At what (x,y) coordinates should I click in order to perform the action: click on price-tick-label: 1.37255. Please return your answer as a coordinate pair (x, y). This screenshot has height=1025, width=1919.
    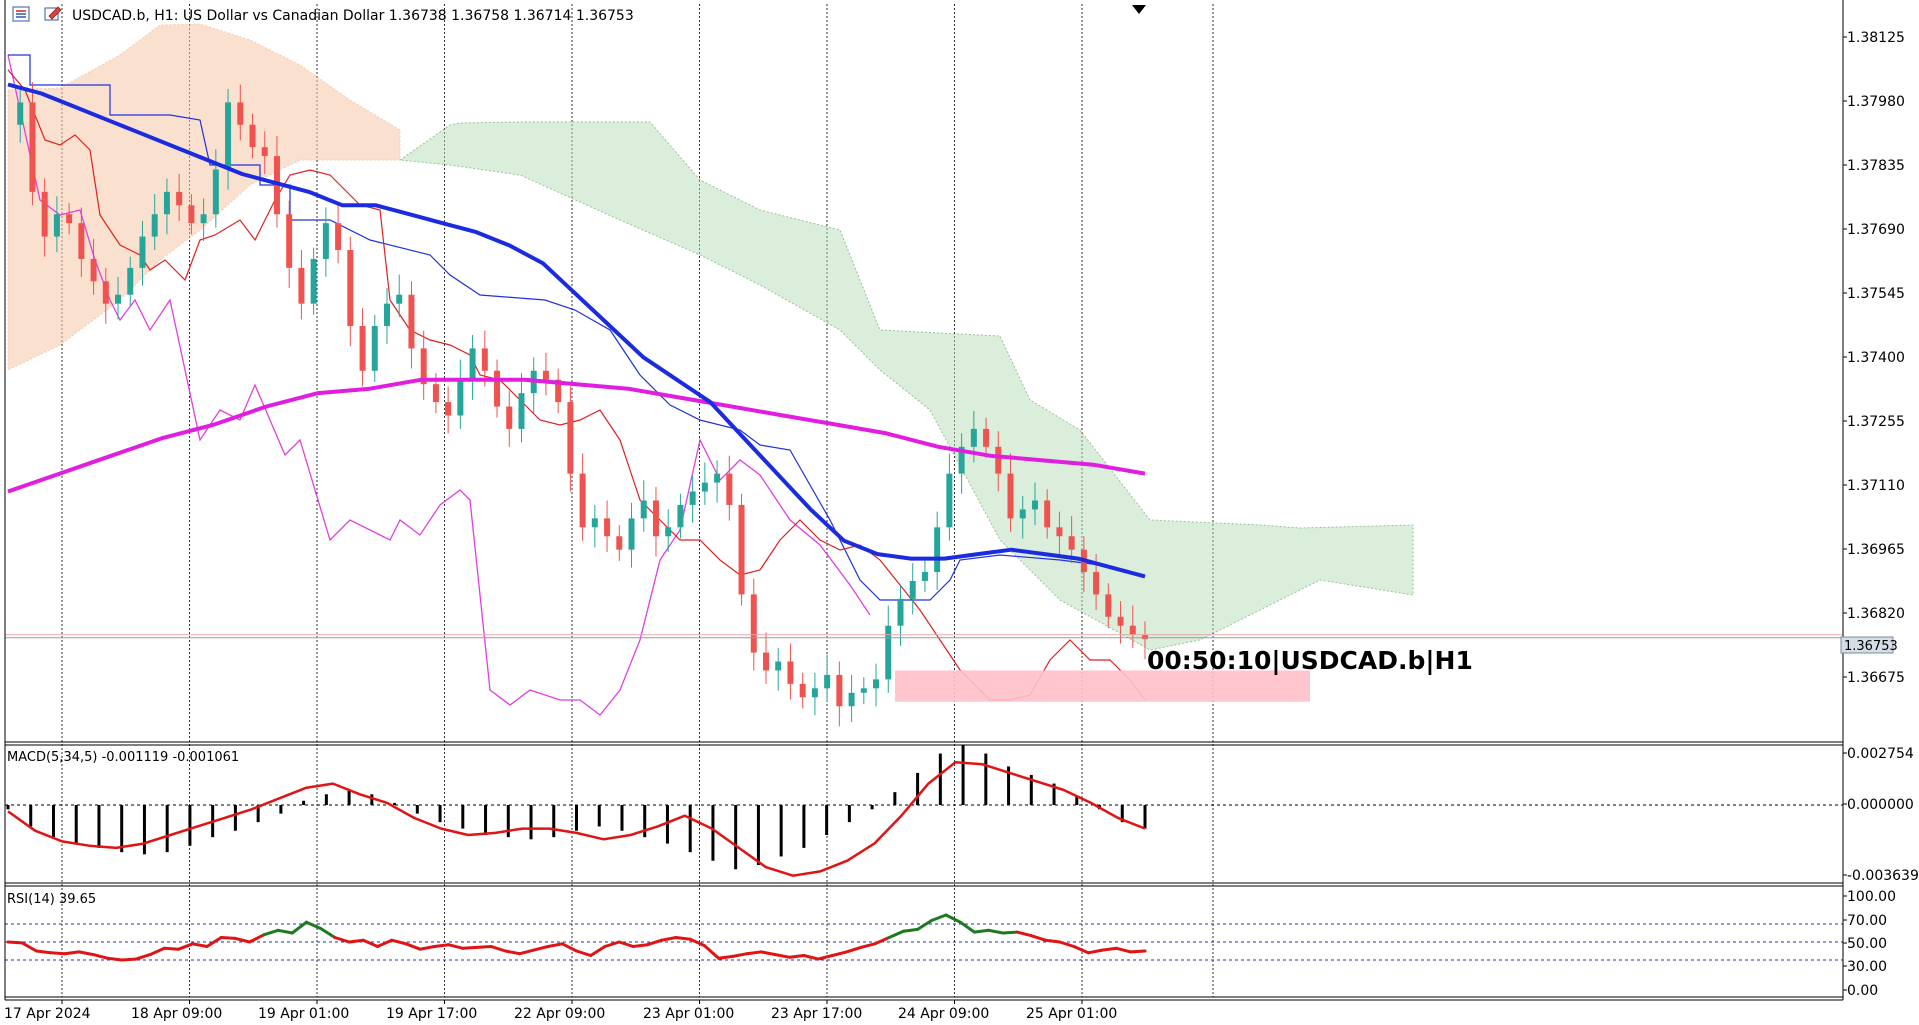
    Looking at the image, I should click on (1876, 422).